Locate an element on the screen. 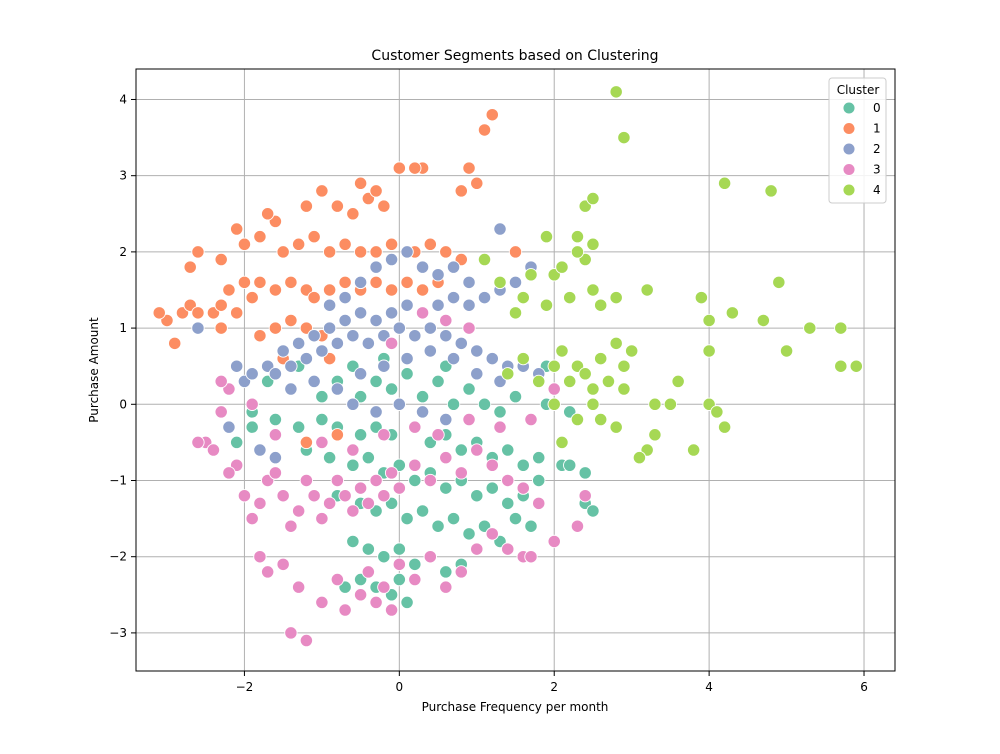 This screenshot has height=754, width=1000. legend-items: 0 1 2 3 4 is located at coordinates (861, 149).